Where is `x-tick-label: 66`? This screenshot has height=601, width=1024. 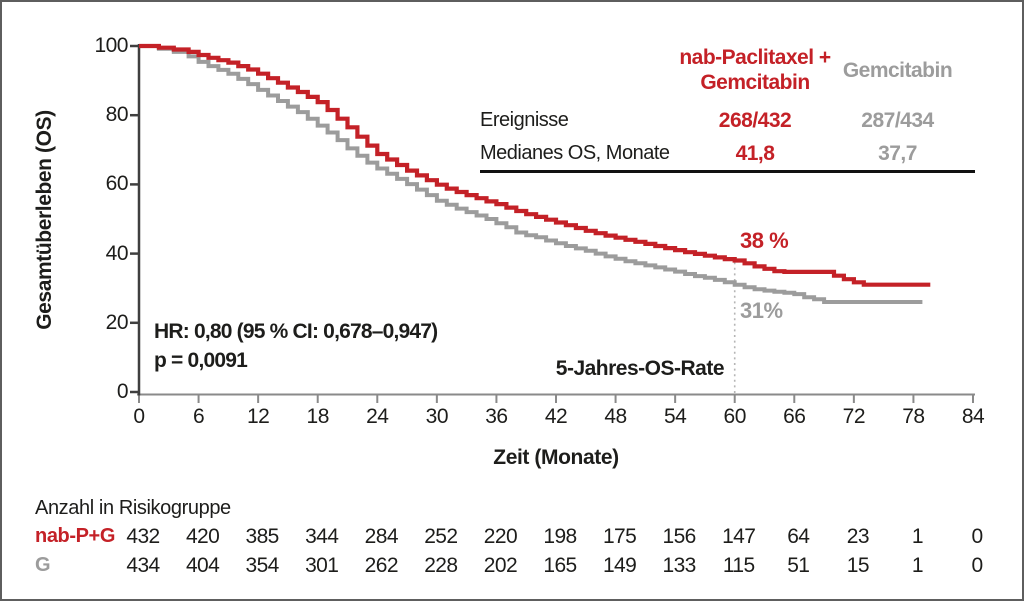
x-tick-label: 66 is located at coordinates (794, 416).